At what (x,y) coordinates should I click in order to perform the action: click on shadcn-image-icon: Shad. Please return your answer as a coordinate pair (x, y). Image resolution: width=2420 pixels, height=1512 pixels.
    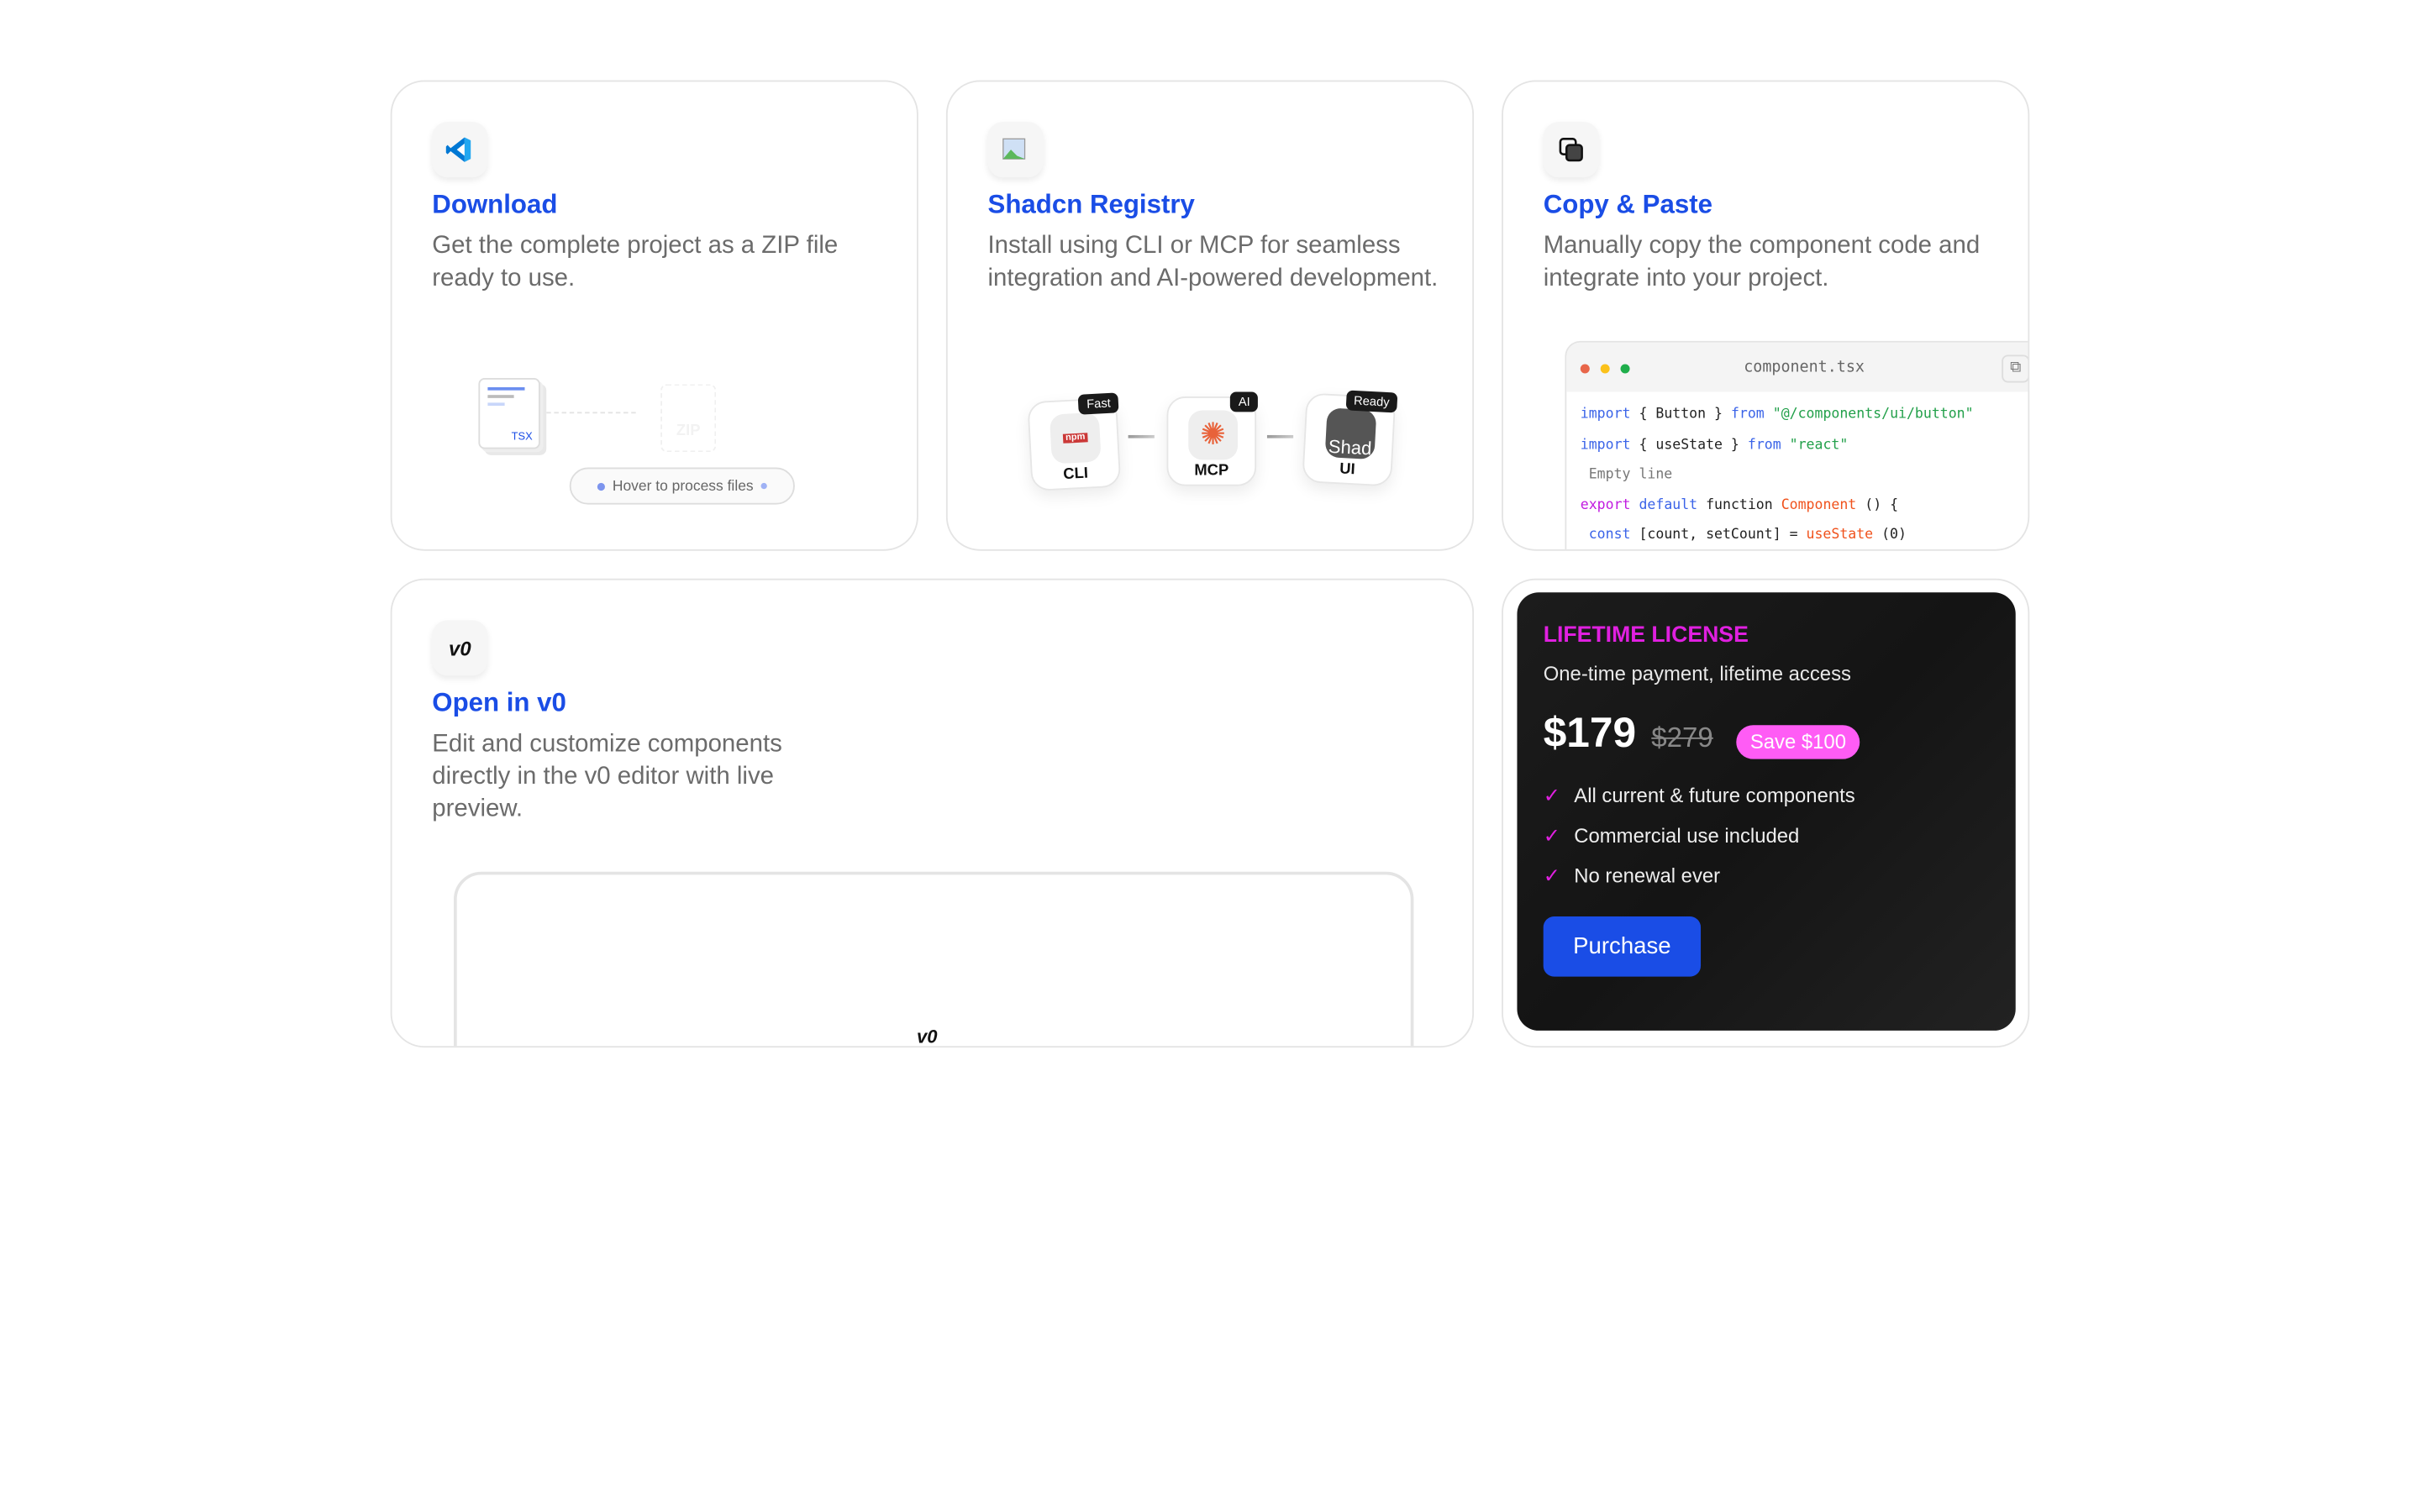
    Looking at the image, I should click on (1350, 433).